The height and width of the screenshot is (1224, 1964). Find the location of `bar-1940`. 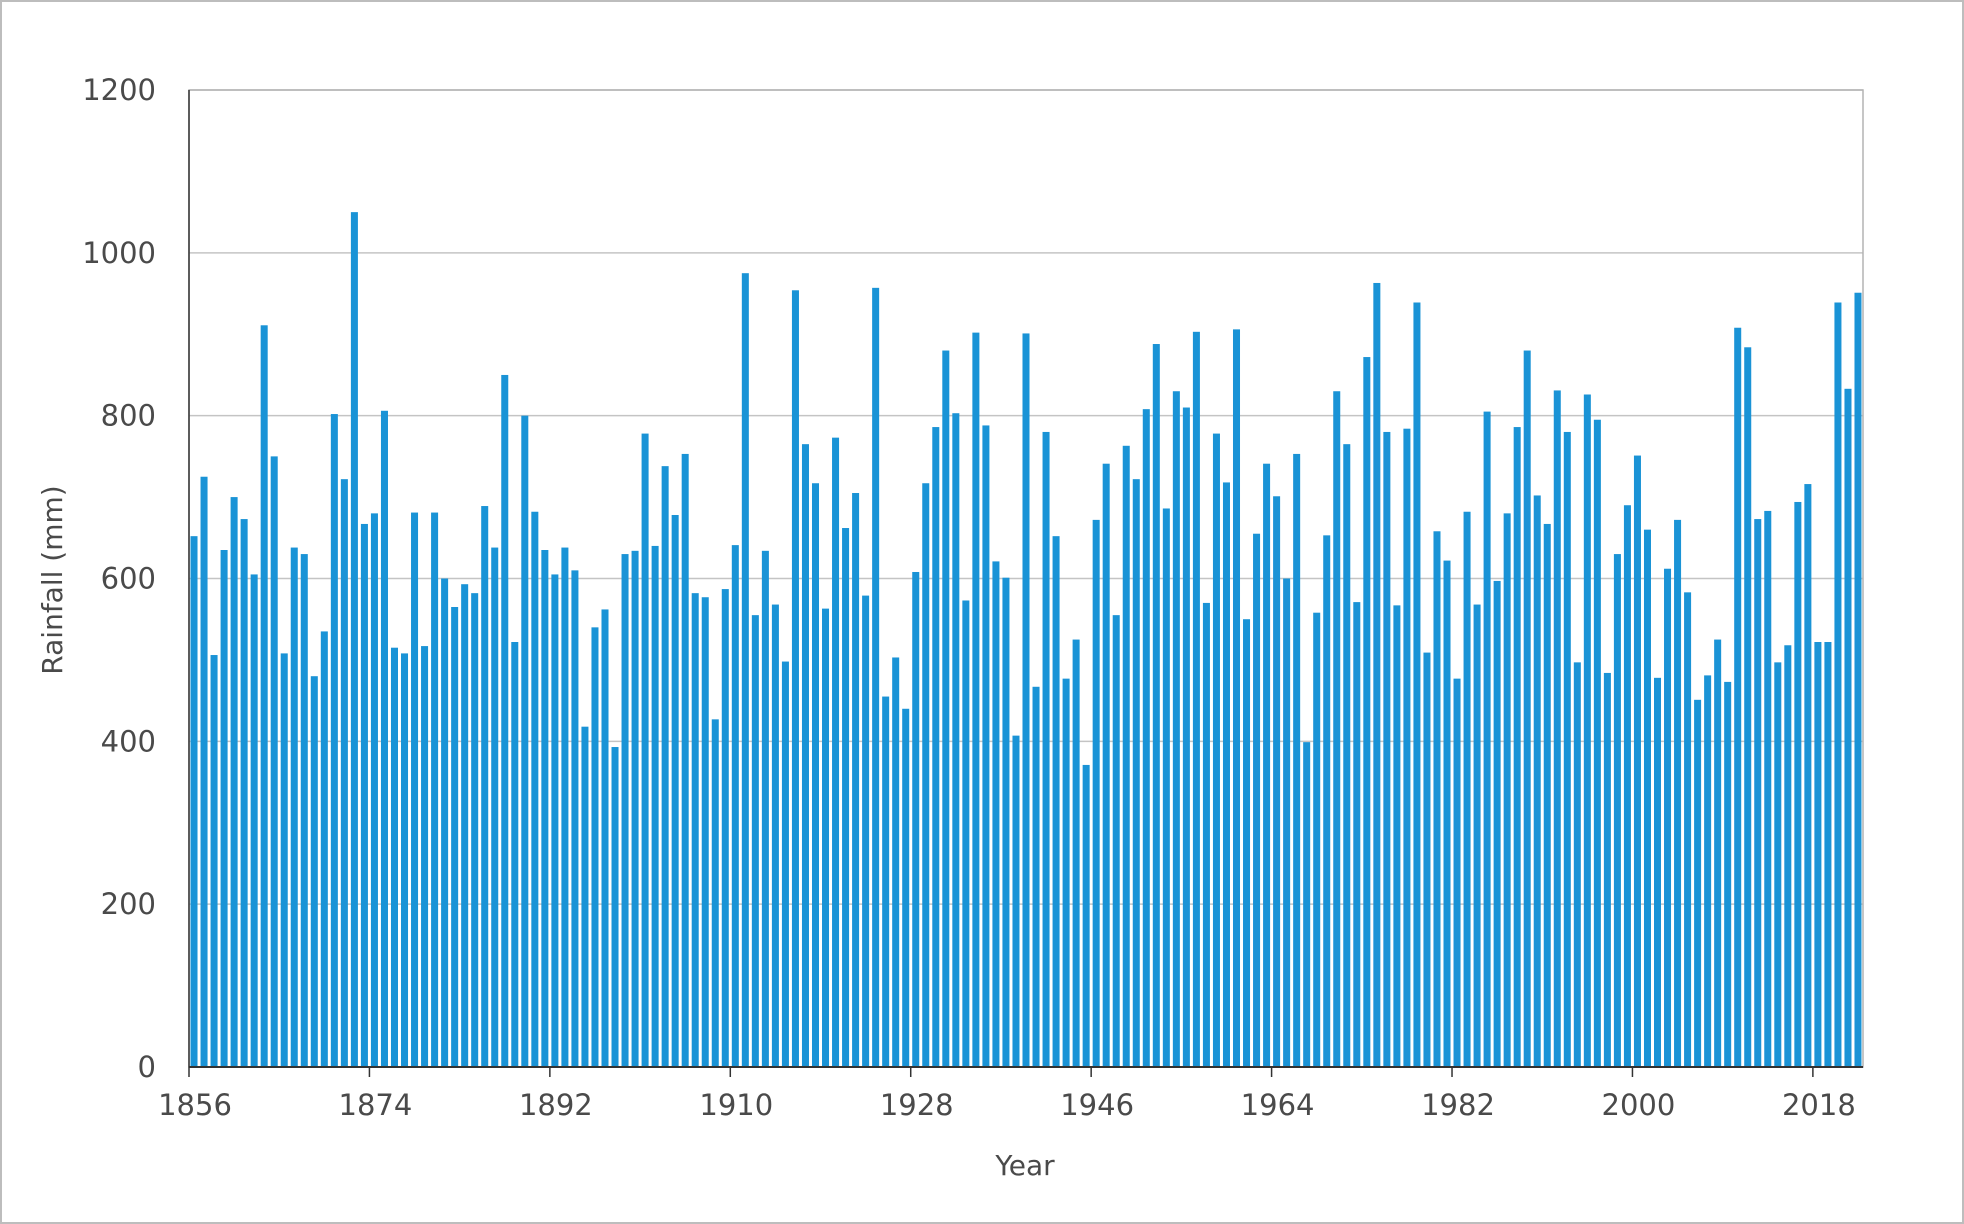

bar-1940 is located at coordinates (1036, 876).